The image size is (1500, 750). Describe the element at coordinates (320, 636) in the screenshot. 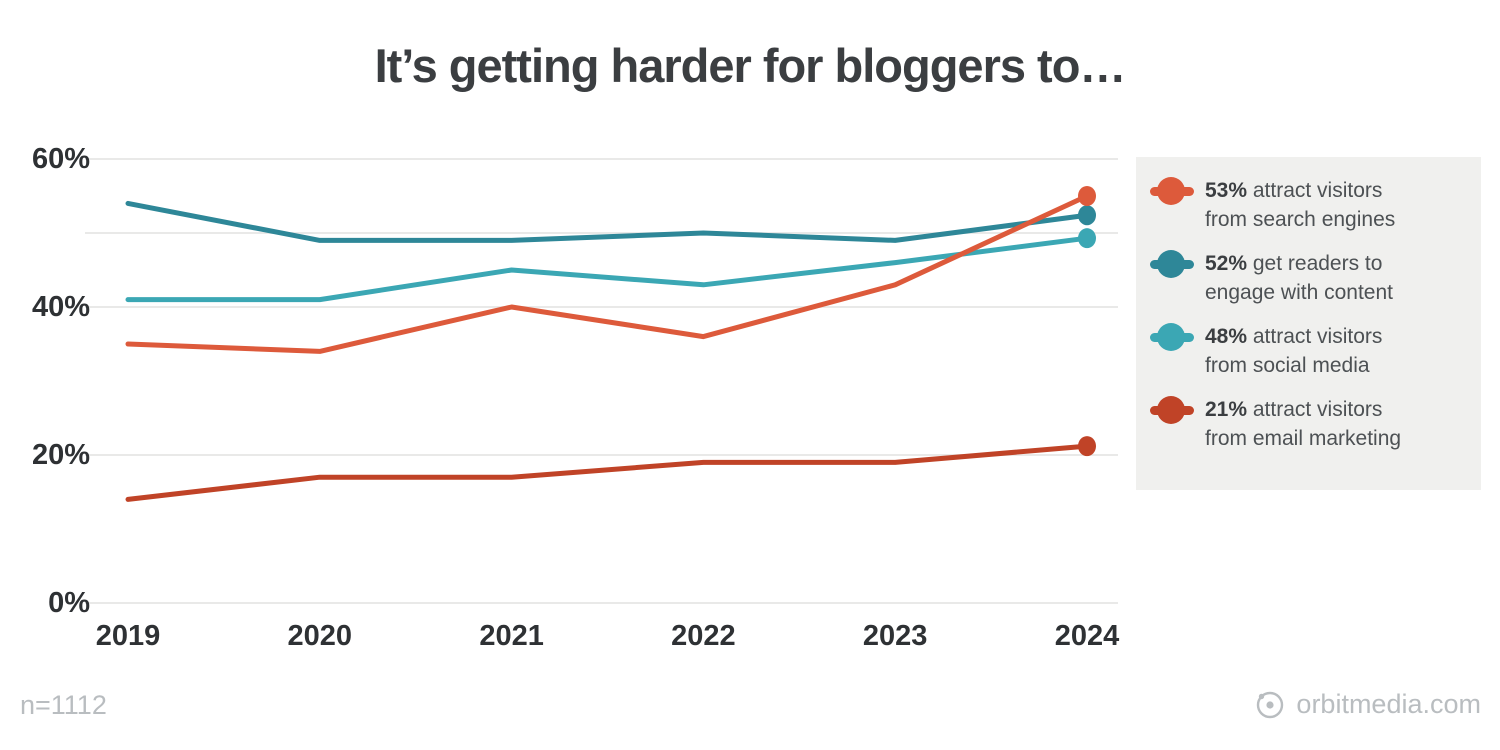

I see `x-axis-tick-label: 2020` at that location.